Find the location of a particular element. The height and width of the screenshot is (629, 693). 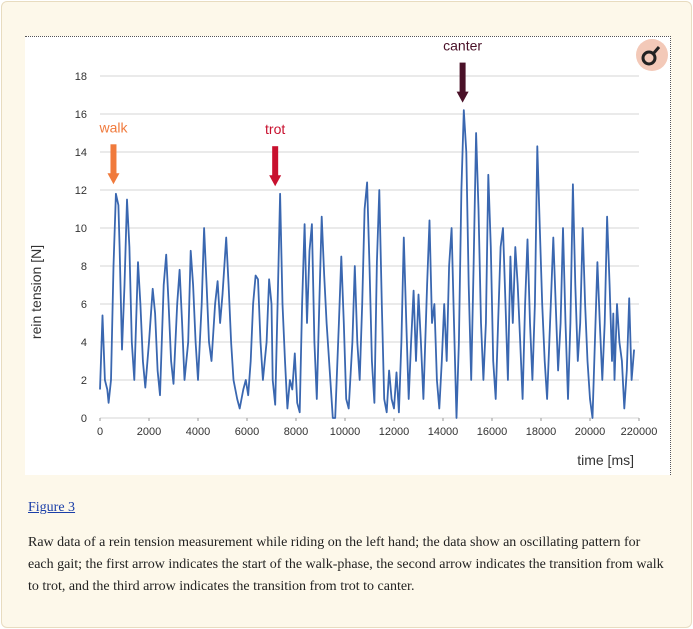

x-tick-label: 4000 is located at coordinates (198, 432).